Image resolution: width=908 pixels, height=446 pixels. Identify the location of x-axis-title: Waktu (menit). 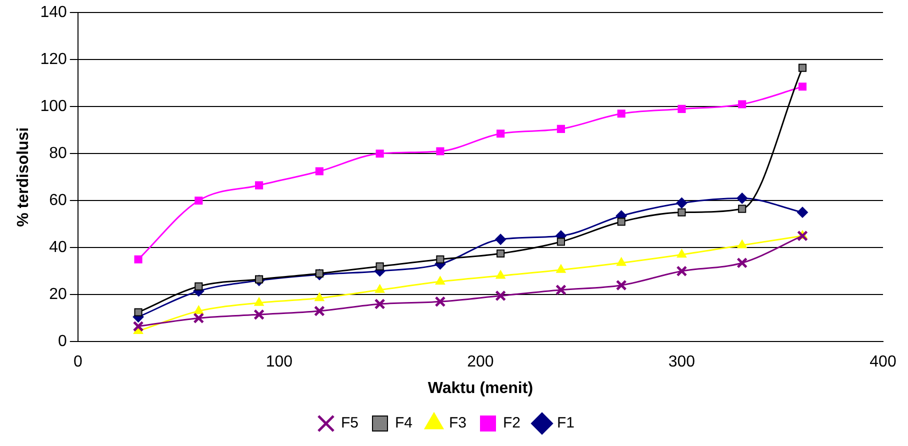
(481, 388).